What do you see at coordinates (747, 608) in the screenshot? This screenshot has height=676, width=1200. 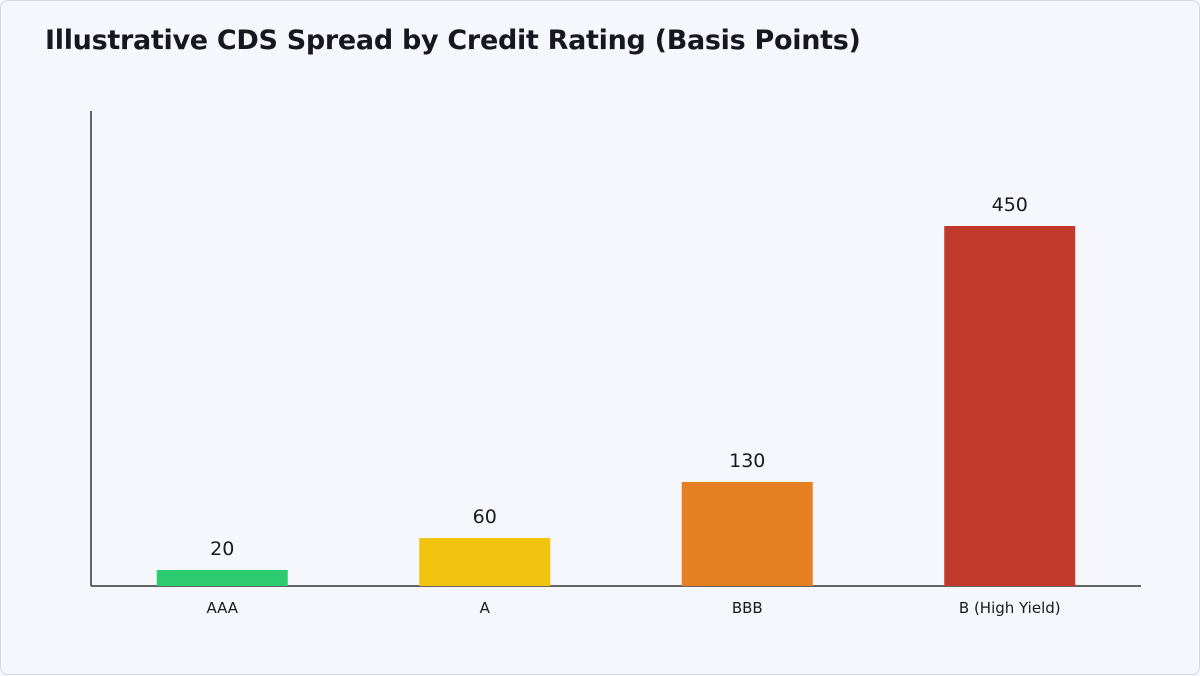 I see `x-tick-label-2: BBB` at bounding box center [747, 608].